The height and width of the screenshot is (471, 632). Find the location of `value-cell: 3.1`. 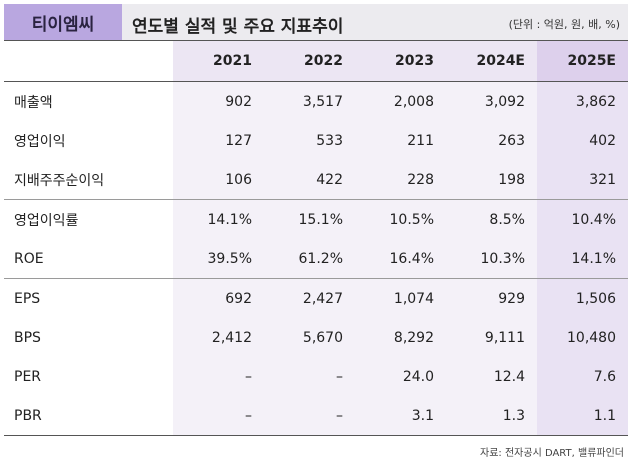

value-cell: 3.1 is located at coordinates (400, 416).